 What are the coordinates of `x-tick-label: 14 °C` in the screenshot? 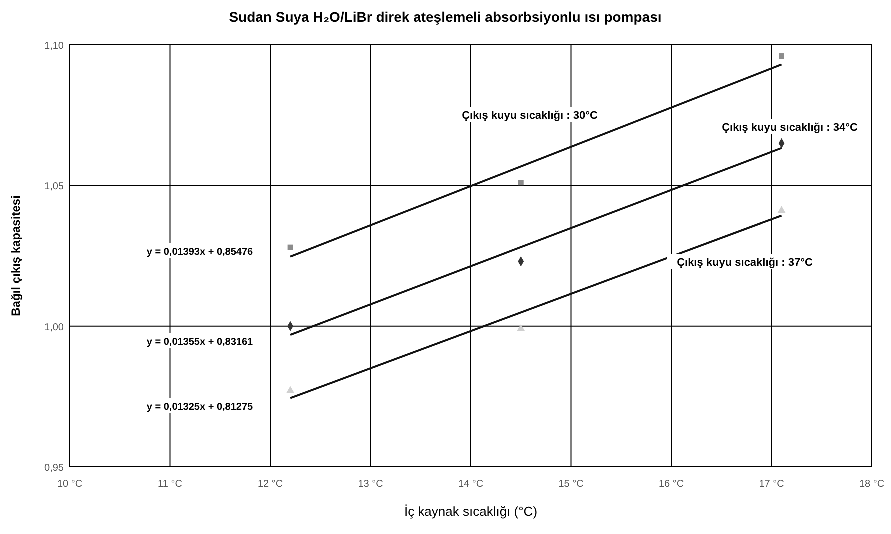 It's located at (471, 484).